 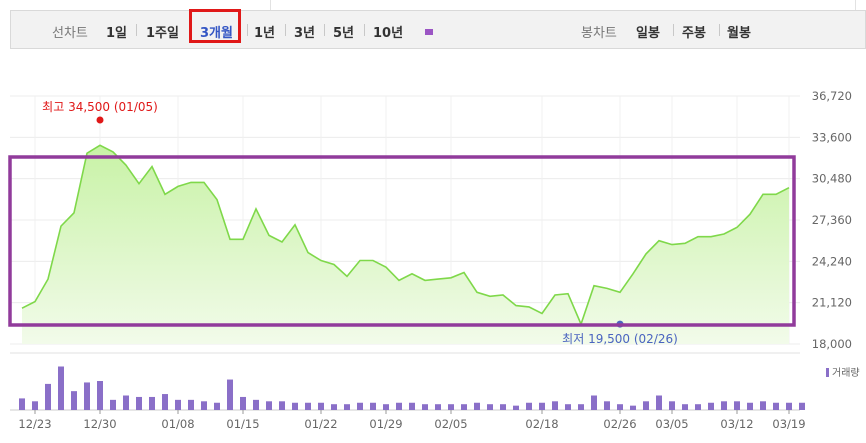 I want to click on chart-toolbar: 선차트 1일 1주일 3개월 1년 3년 5년 10년 봉차트 일봉 주봉 월봉, so click(x=438, y=29).